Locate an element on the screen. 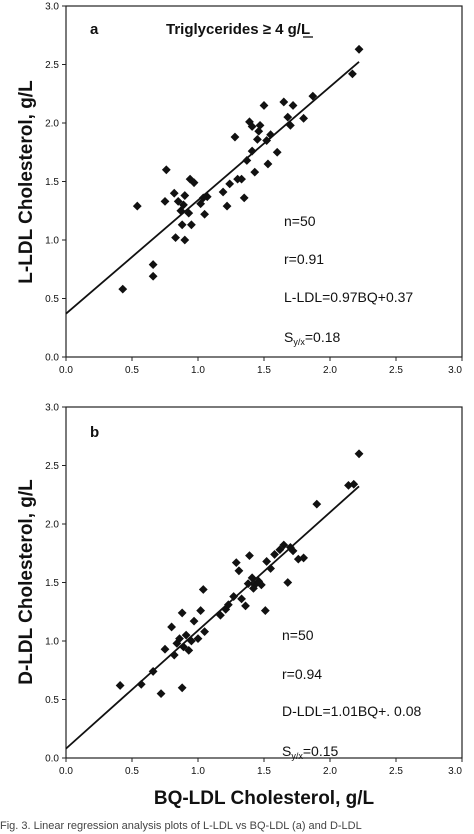 The width and height of the screenshot is (474, 834). panel-b-y-tick-label: 0.5 is located at coordinates (52, 700).